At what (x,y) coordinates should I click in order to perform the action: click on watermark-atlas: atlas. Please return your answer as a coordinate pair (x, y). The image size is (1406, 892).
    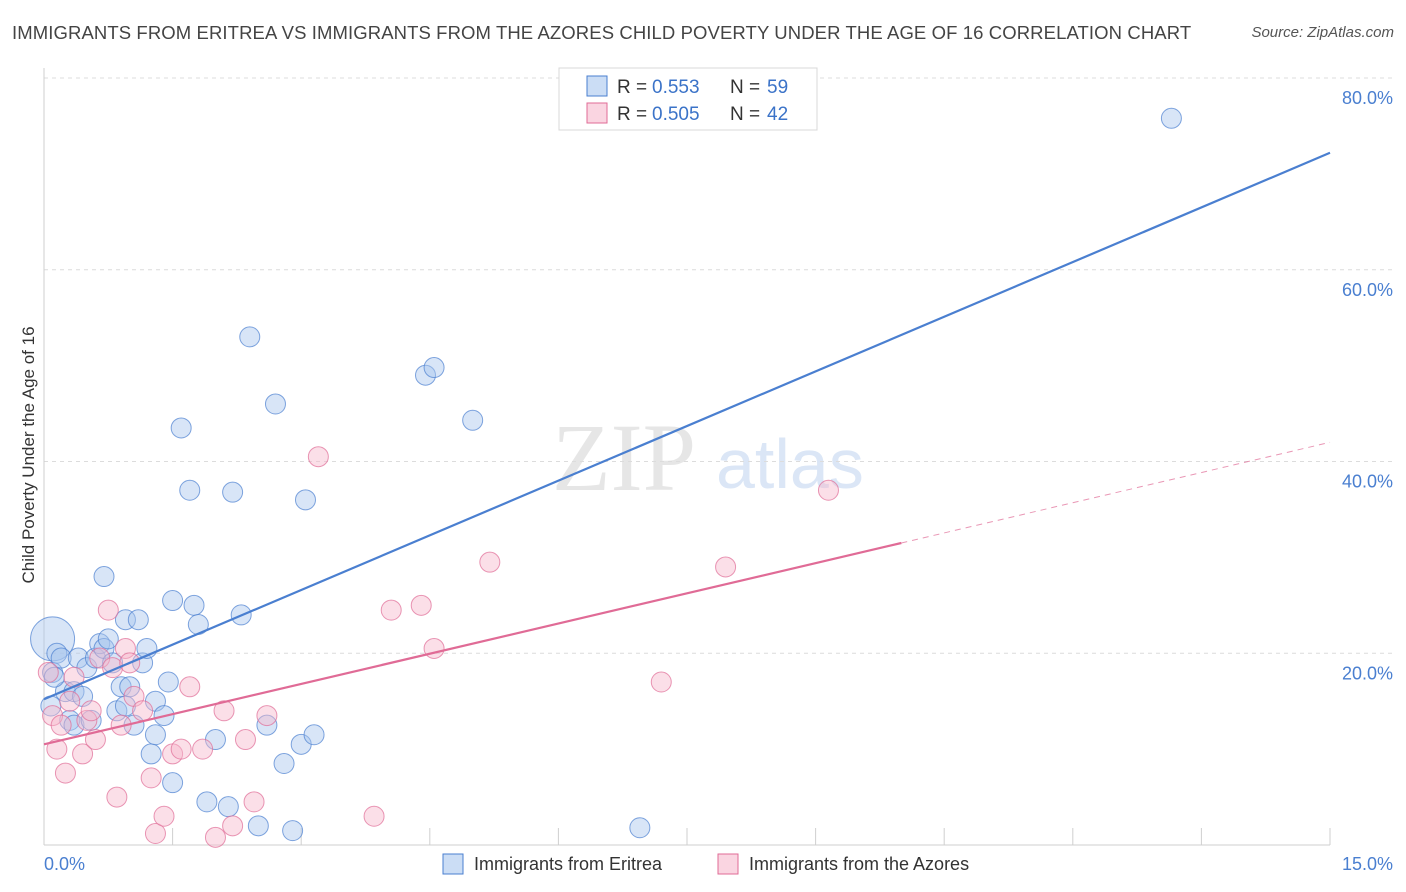
    Looking at the image, I should click on (790, 464).